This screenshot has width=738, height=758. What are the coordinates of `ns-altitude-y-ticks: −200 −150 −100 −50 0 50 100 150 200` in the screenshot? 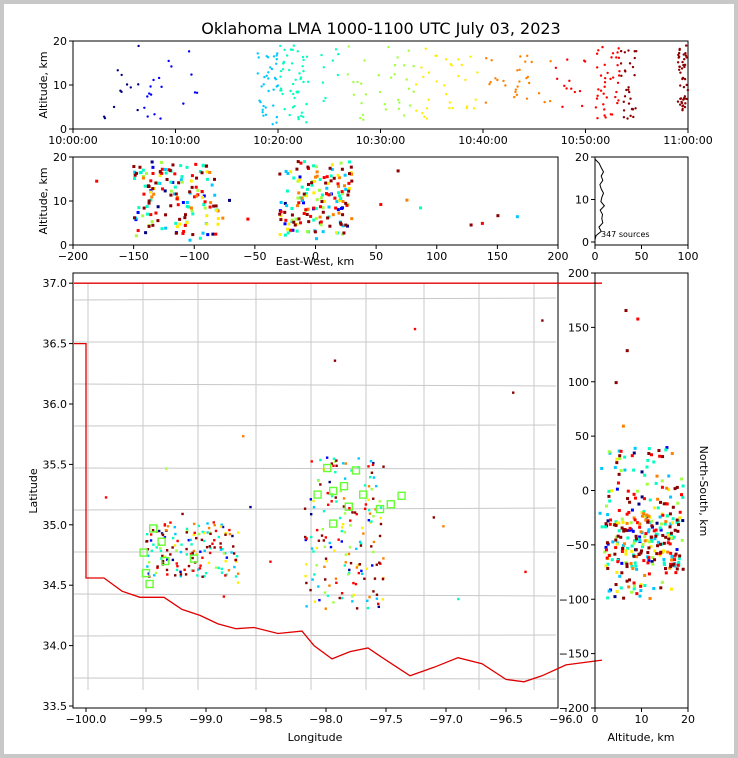 It's located at (577, 491).